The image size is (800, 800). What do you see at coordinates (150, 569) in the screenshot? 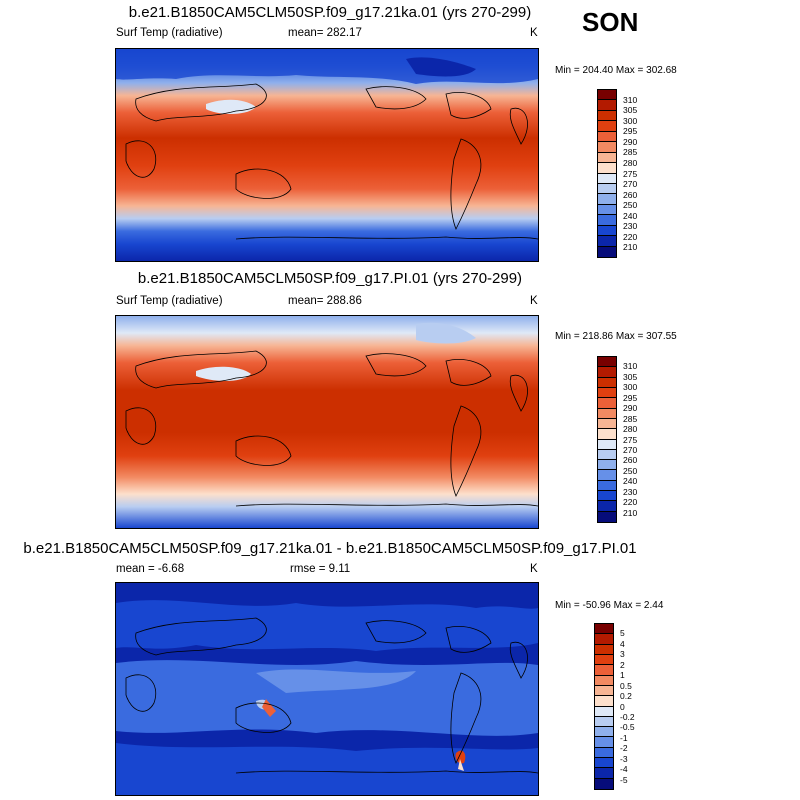
I see `panel3-mean-label: mean = -6.68` at bounding box center [150, 569].